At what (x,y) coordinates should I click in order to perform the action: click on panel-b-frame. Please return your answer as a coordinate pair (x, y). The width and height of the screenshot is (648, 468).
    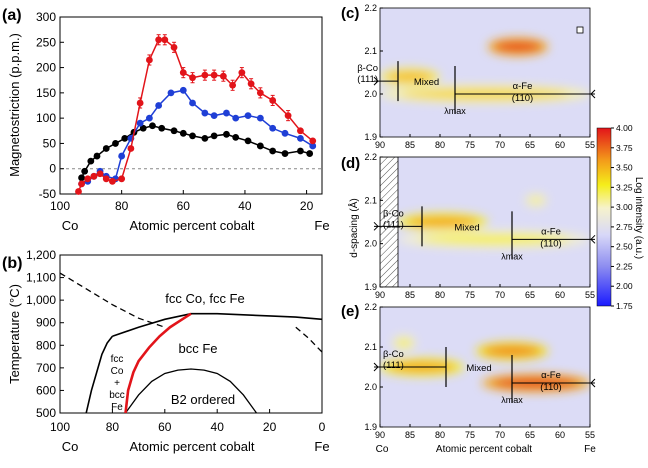
    Looking at the image, I should click on (191, 334).